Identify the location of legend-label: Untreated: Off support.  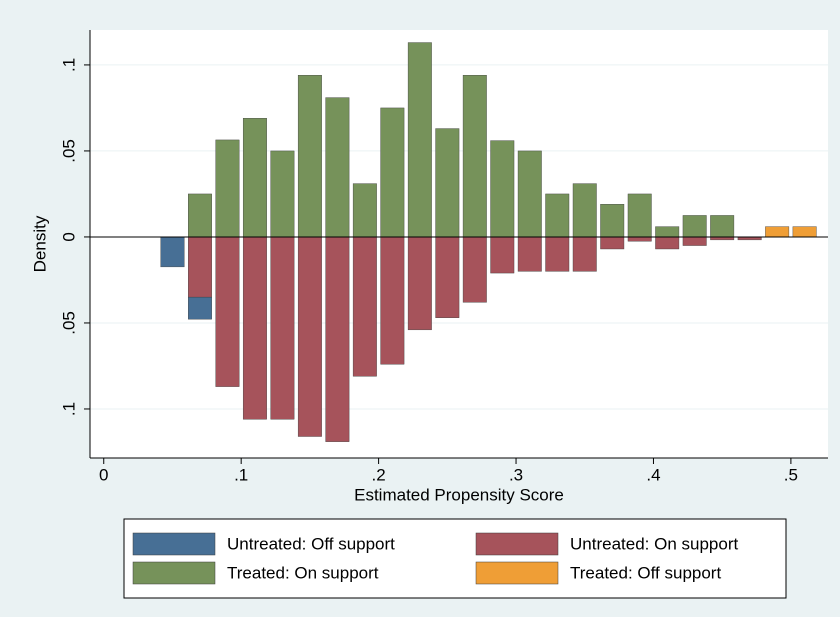
(311, 543).